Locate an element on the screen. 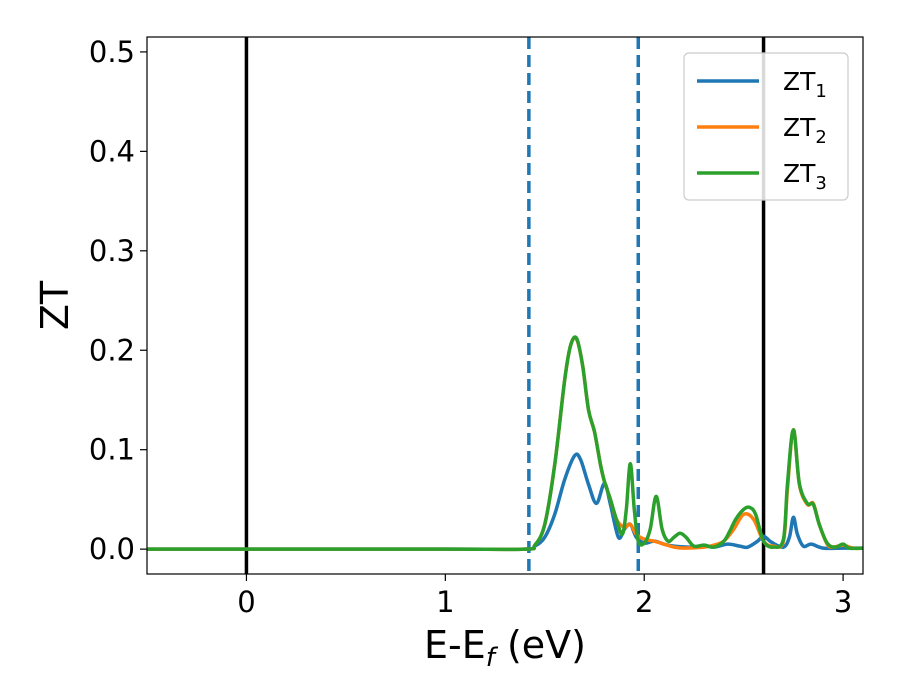 This screenshot has width=900, height=700. y-tick-label: 0.0 is located at coordinates (112, 549).